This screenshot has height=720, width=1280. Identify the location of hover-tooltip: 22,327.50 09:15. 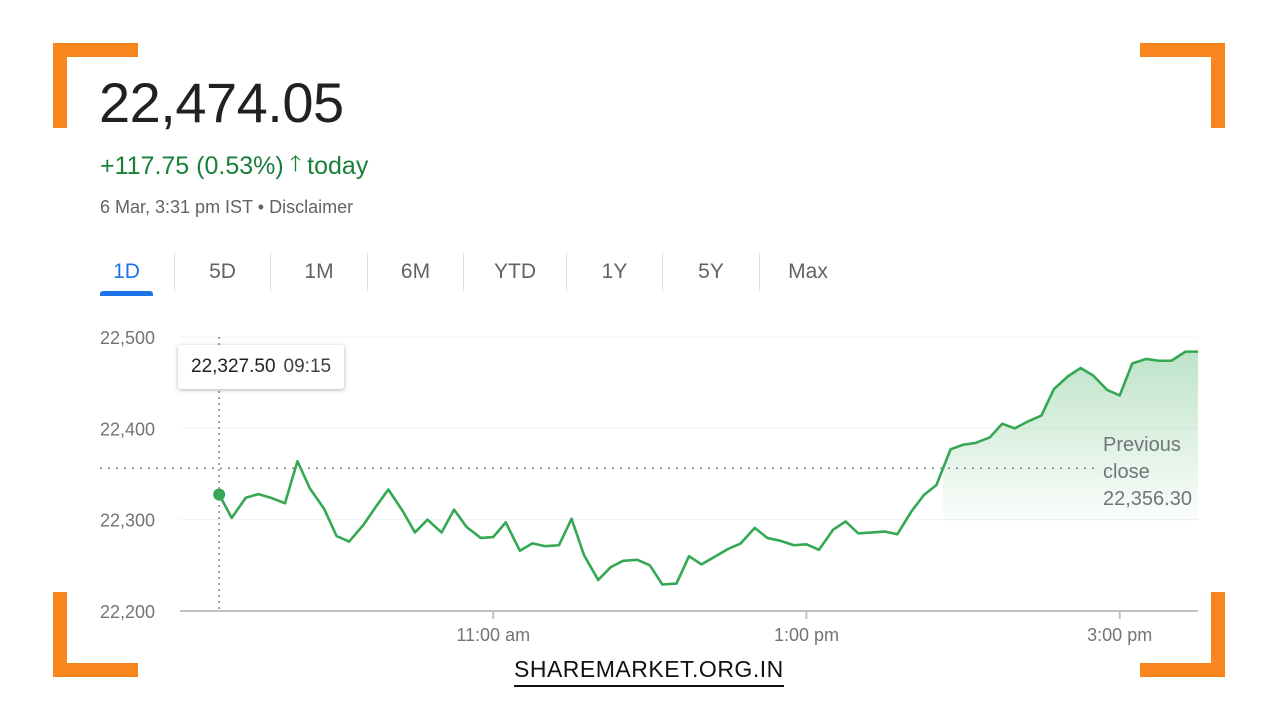
(261, 367).